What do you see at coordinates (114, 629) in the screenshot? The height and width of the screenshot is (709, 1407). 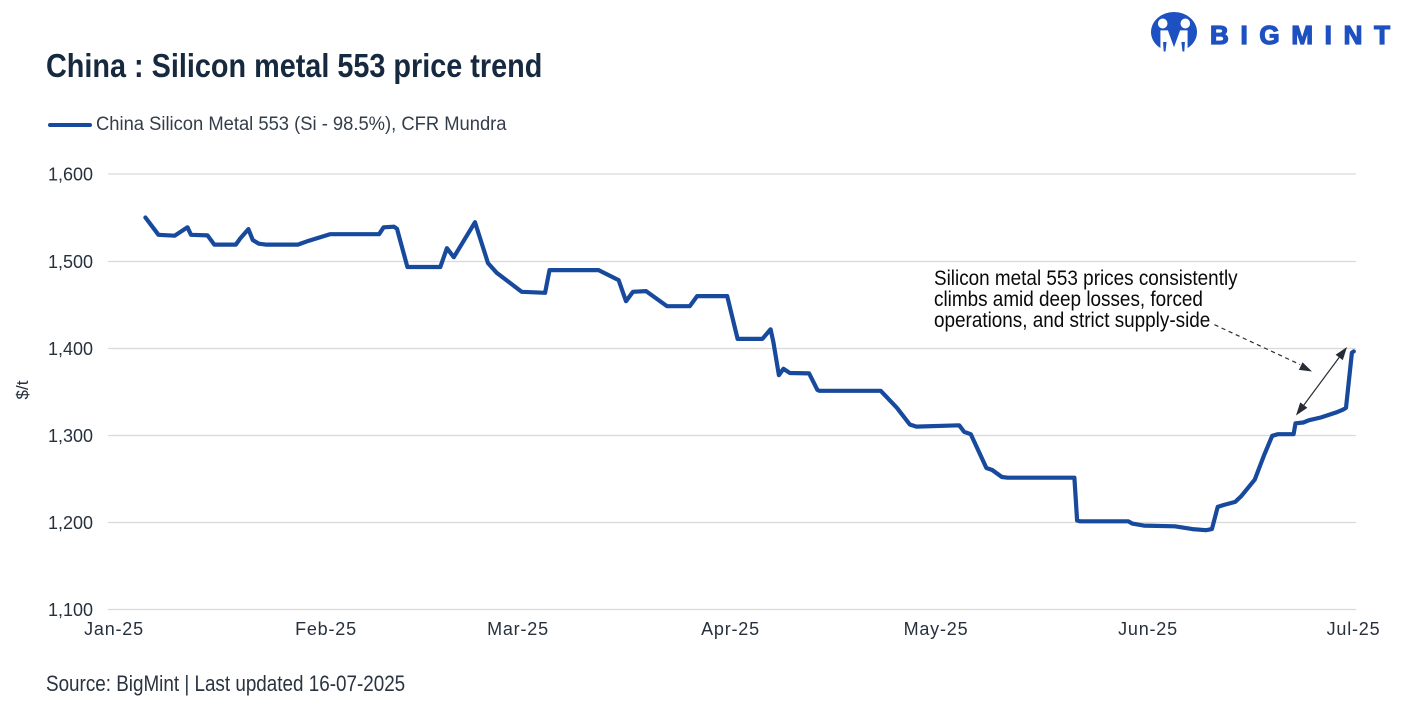 I see `svg-text: Jan-25` at bounding box center [114, 629].